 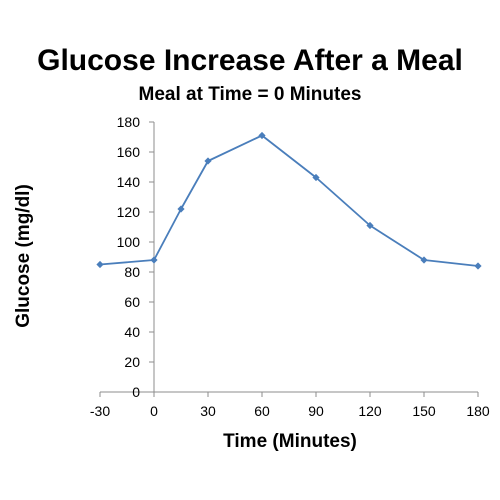 What do you see at coordinates (129, 212) in the screenshot?
I see `y-tick-label: 120` at bounding box center [129, 212].